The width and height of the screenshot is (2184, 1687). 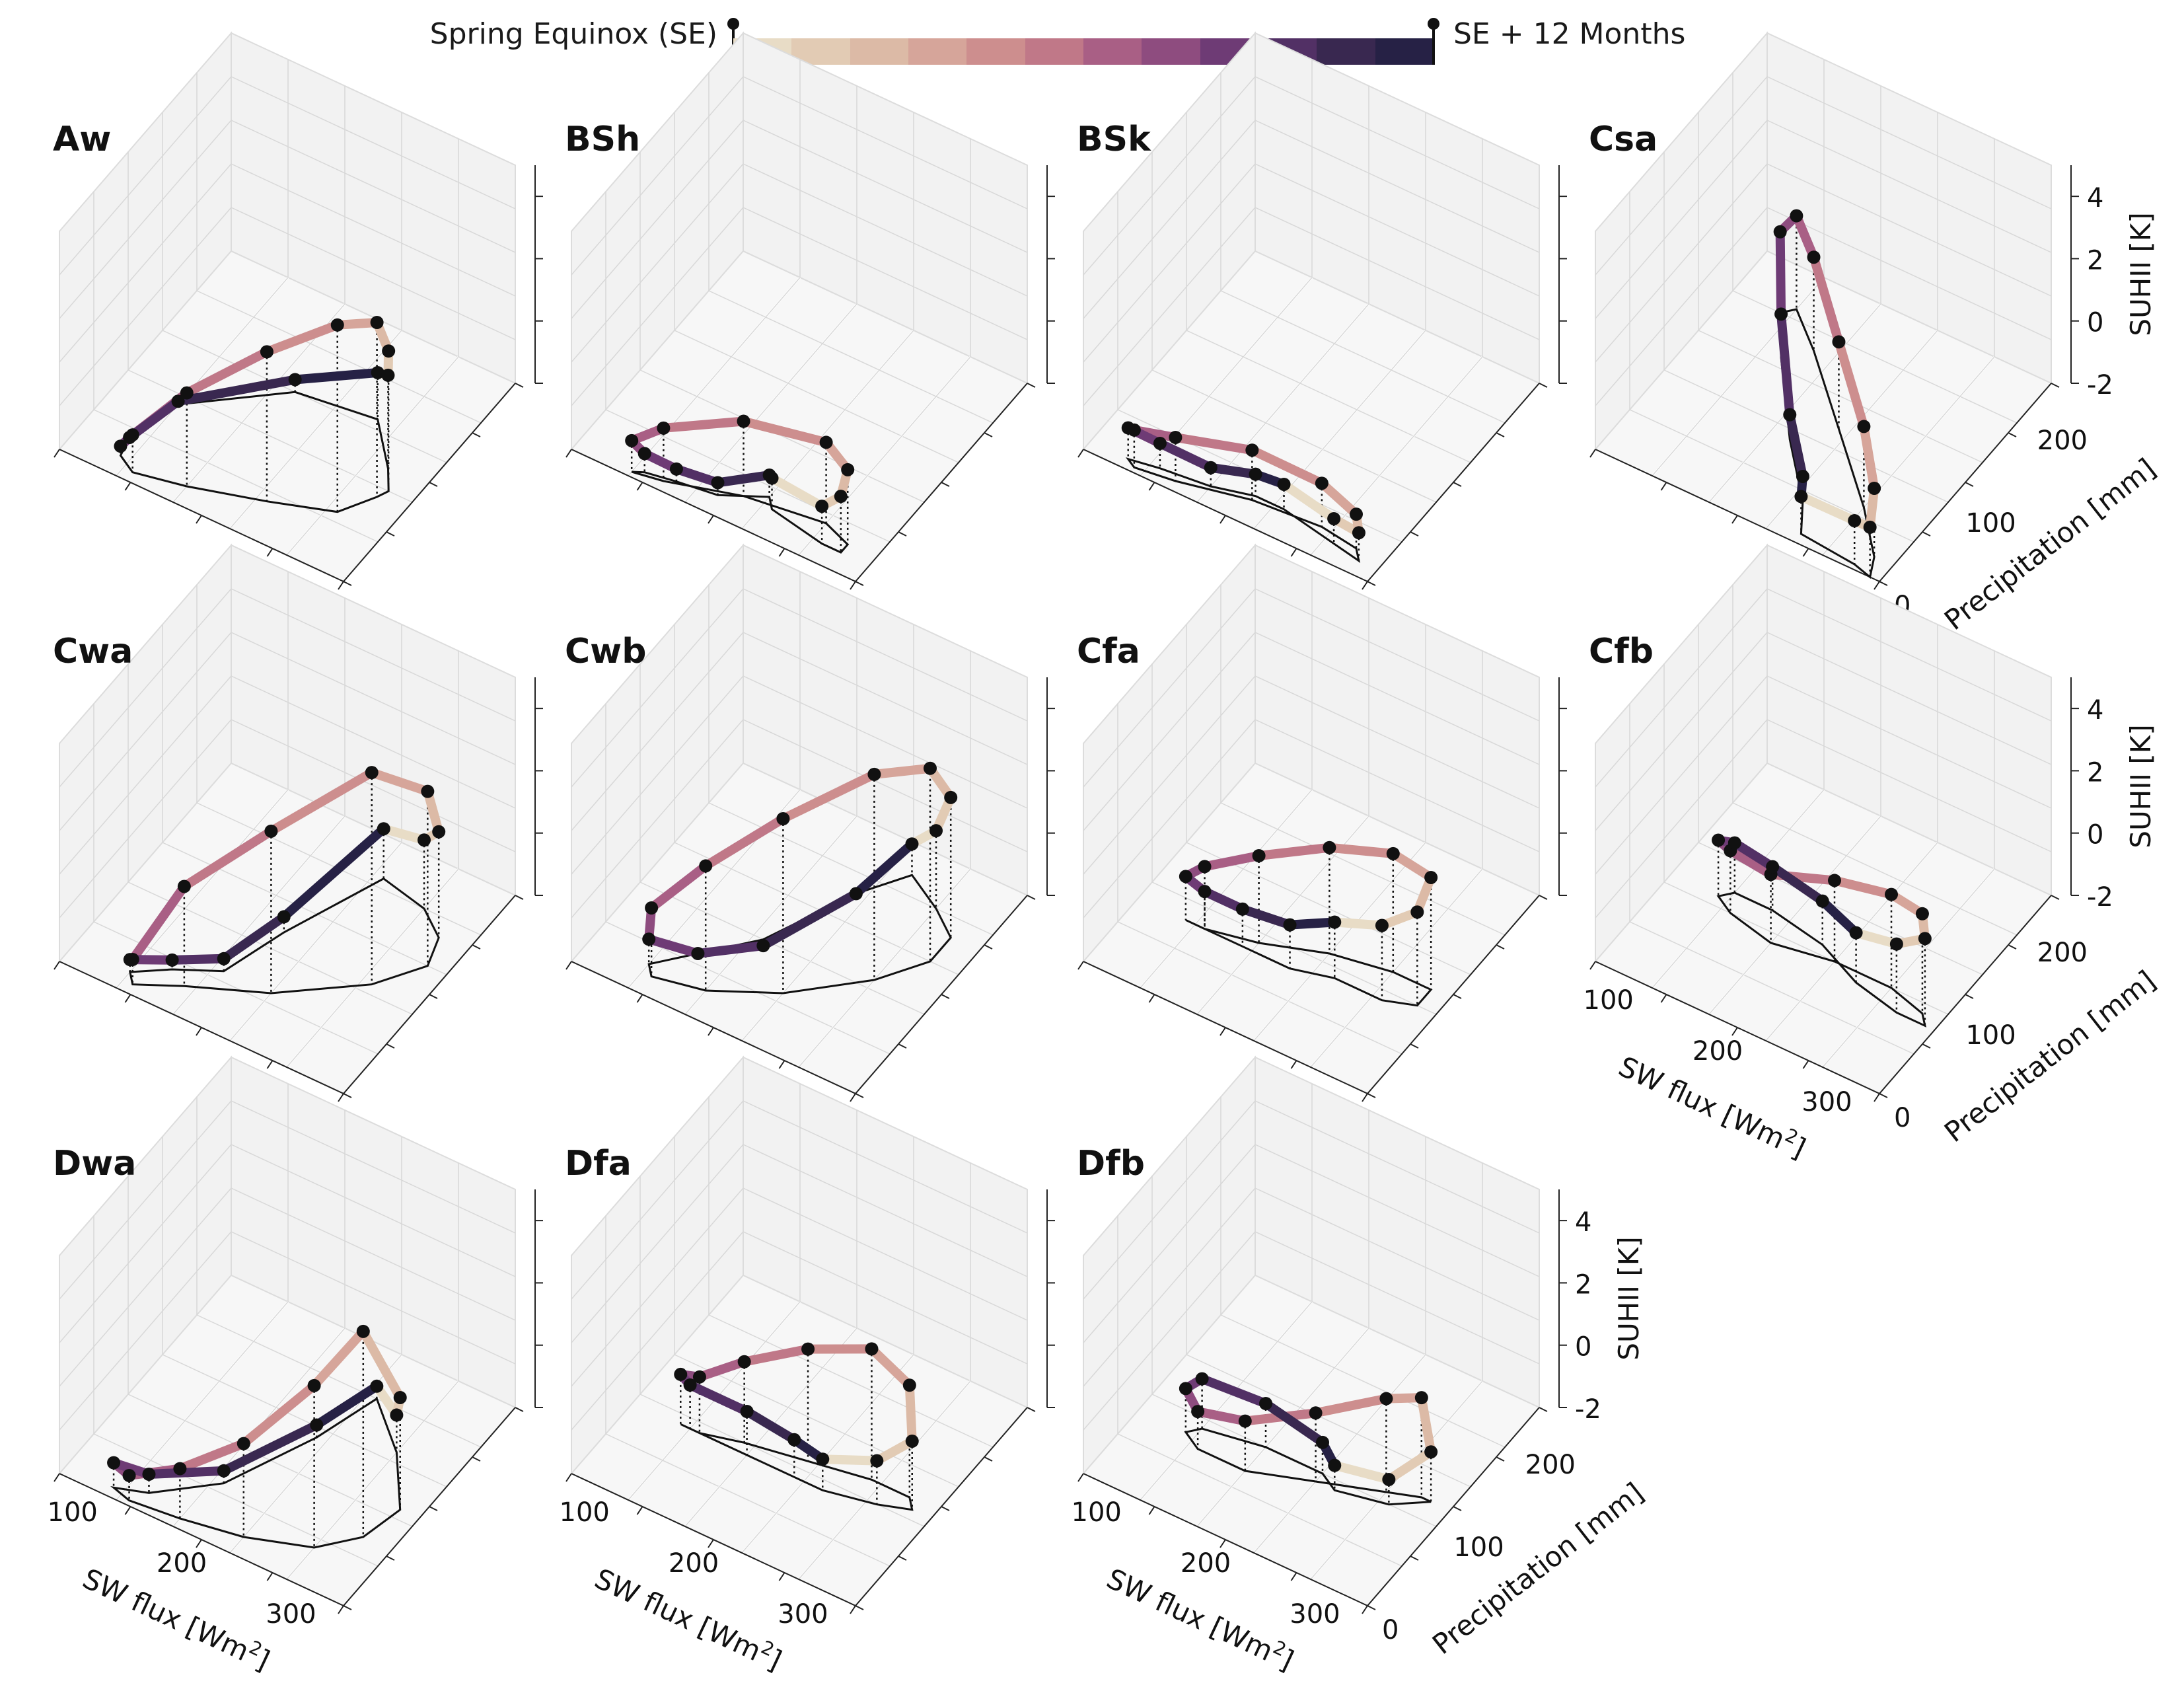 I want to click on panel-title: BSk, so click(x=1114, y=139).